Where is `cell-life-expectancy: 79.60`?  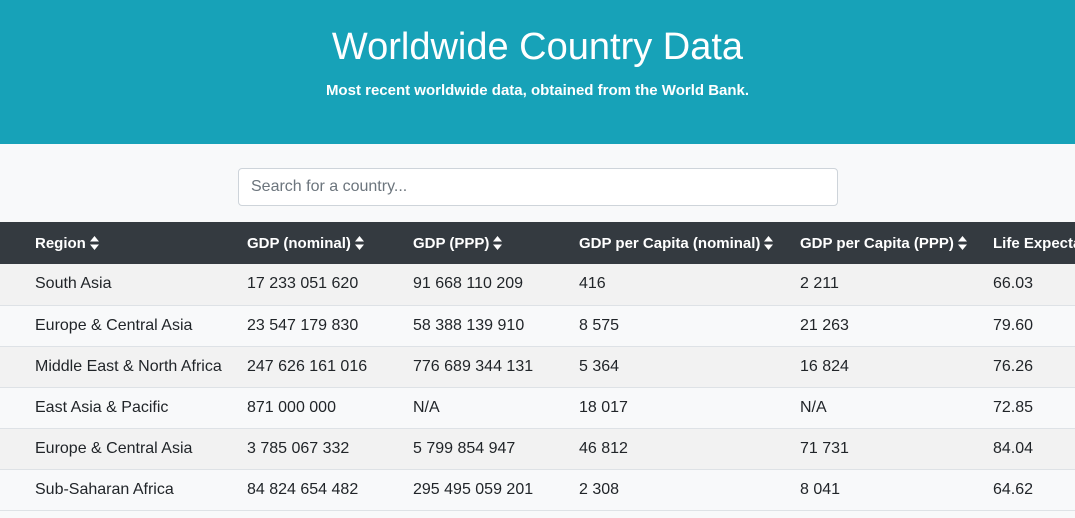 cell-life-expectancy: 79.60 is located at coordinates (1013, 325).